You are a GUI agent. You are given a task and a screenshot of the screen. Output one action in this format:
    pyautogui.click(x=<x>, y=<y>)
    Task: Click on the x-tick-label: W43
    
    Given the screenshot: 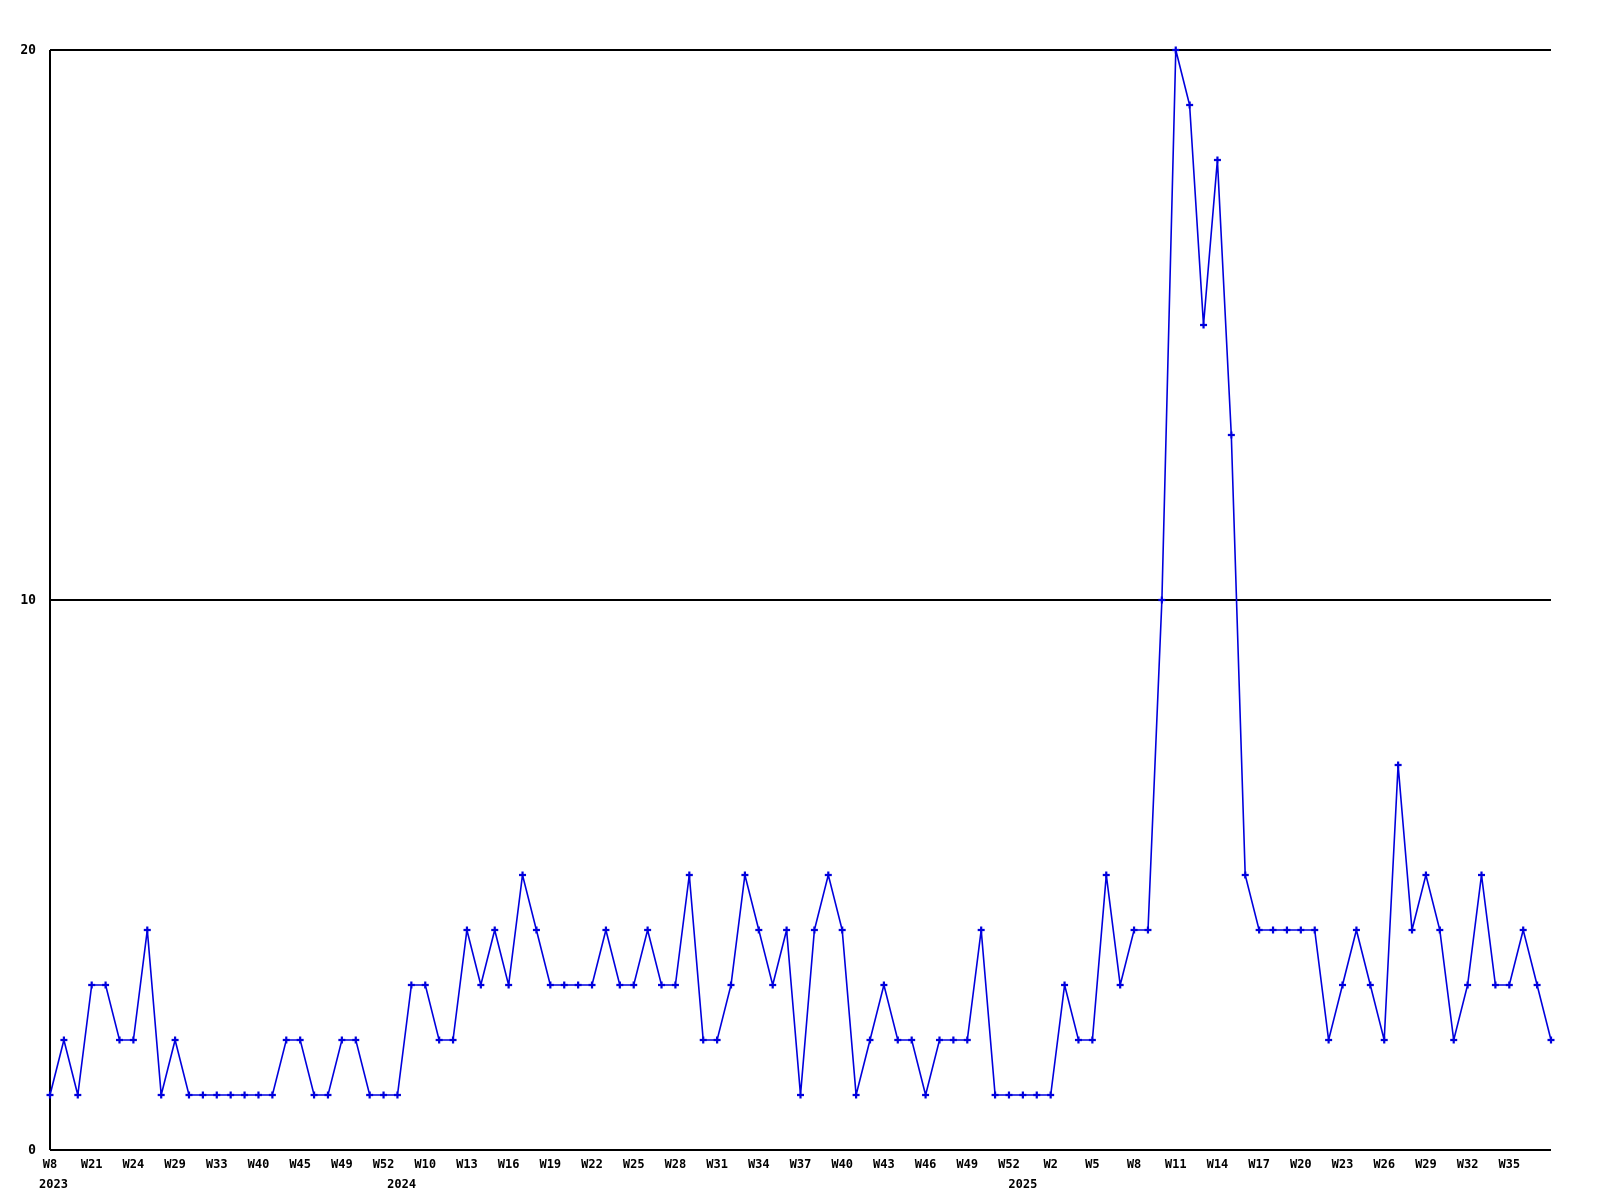 What is the action you would take?
    pyautogui.click(x=884, y=1164)
    